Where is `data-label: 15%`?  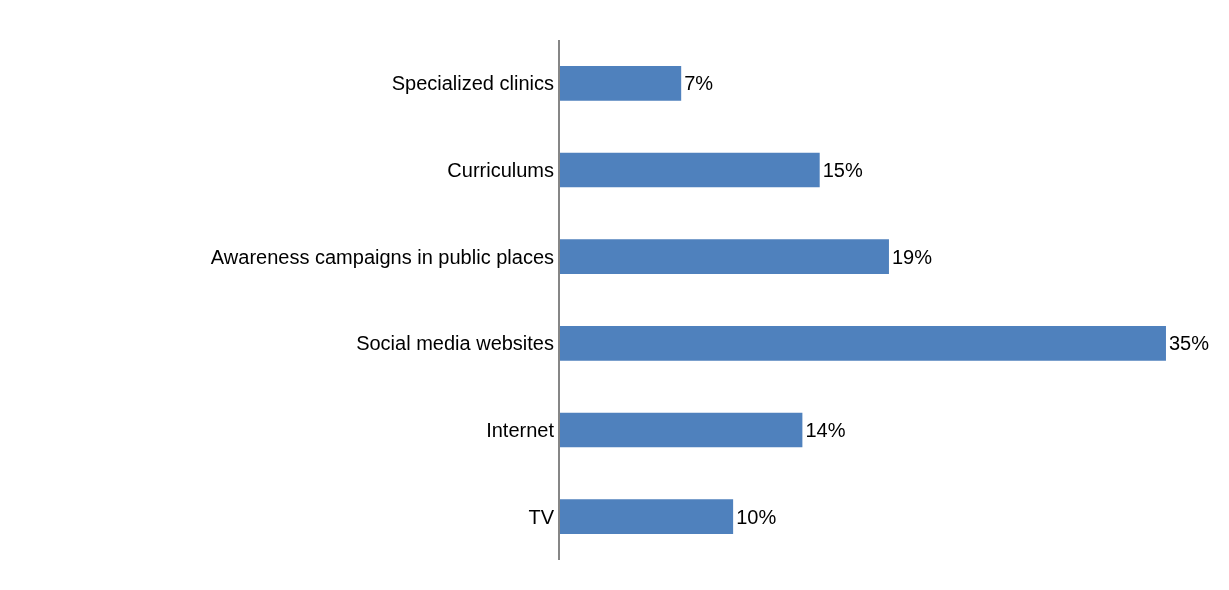
data-label: 15% is located at coordinates (842, 170).